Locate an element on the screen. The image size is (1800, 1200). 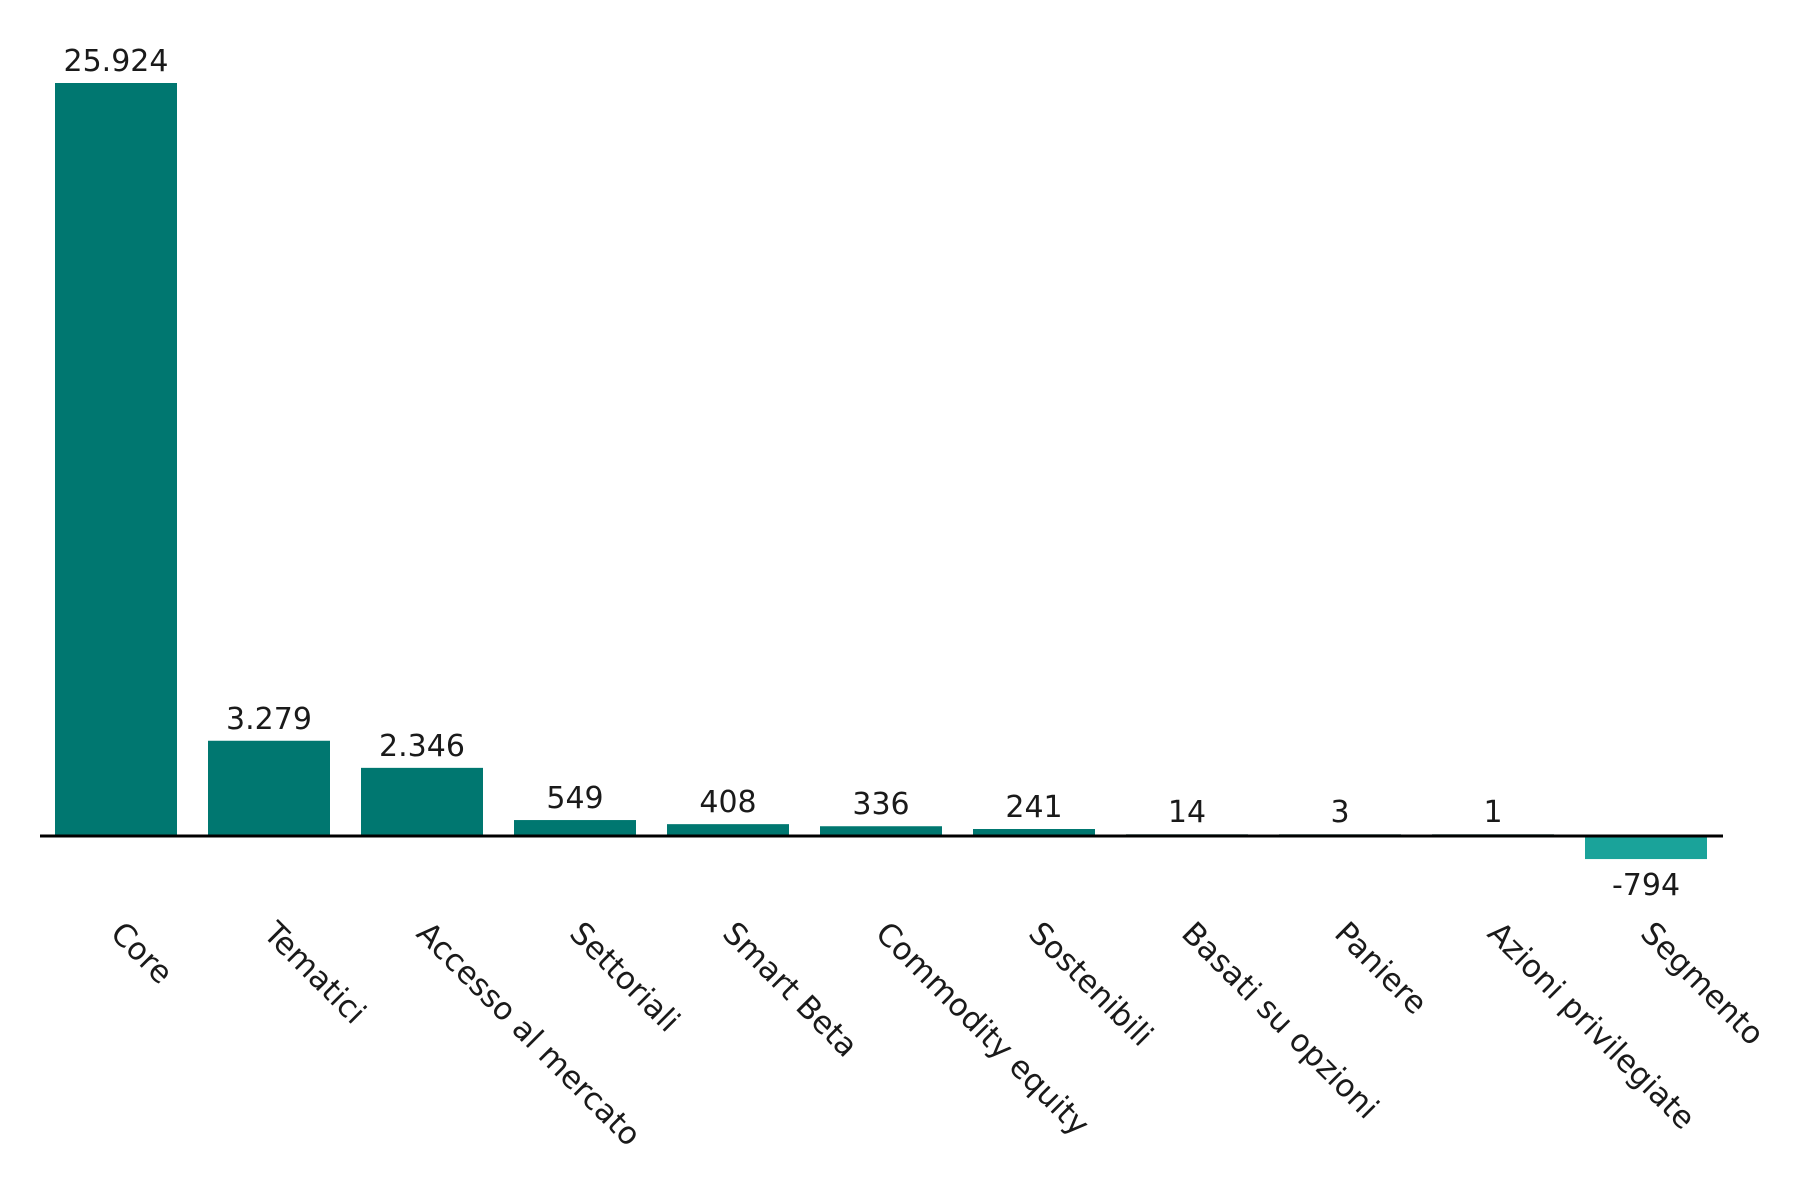
bar-accesso-al-mercato is located at coordinates (422, 801).